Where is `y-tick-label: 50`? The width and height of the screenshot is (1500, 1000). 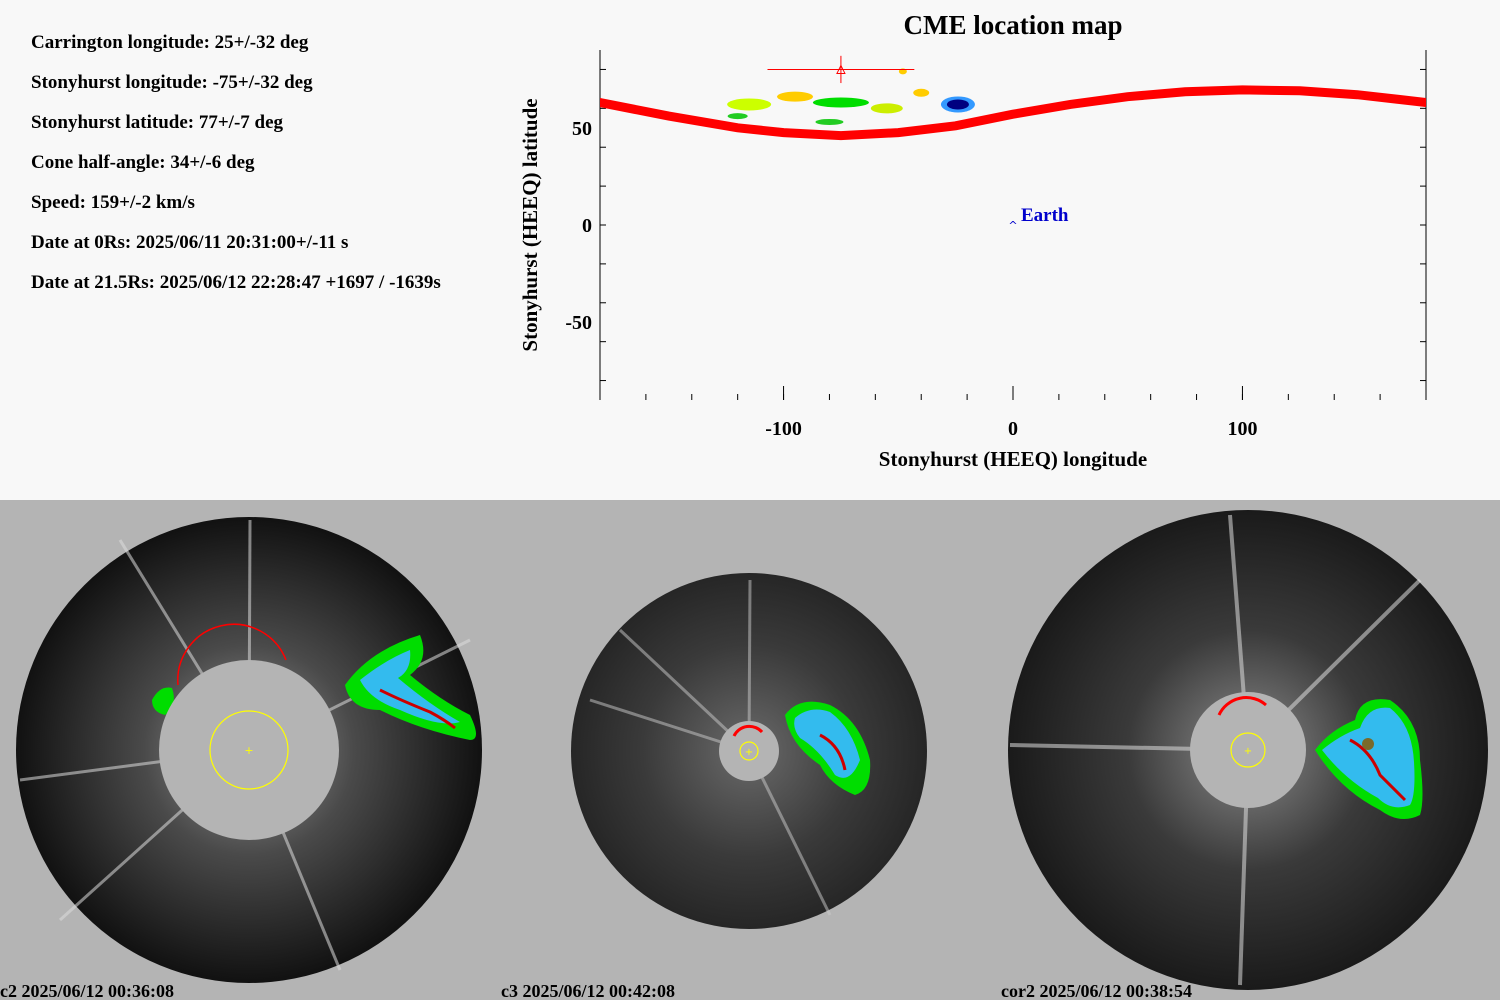 y-tick-label: 50 is located at coordinates (582, 129).